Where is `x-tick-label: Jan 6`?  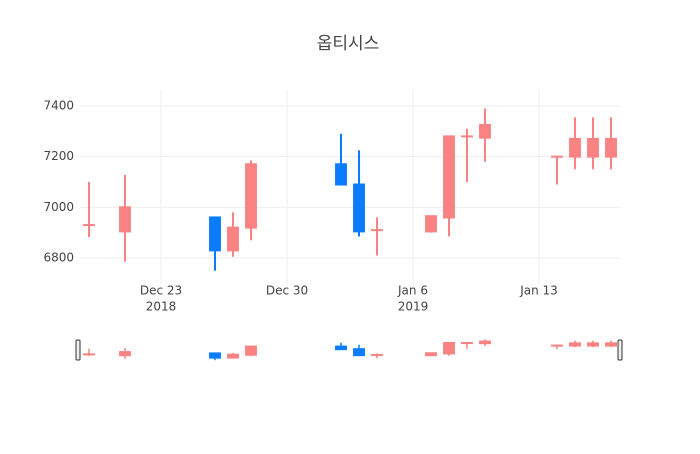
x-tick-label: Jan 6 is located at coordinates (412, 291).